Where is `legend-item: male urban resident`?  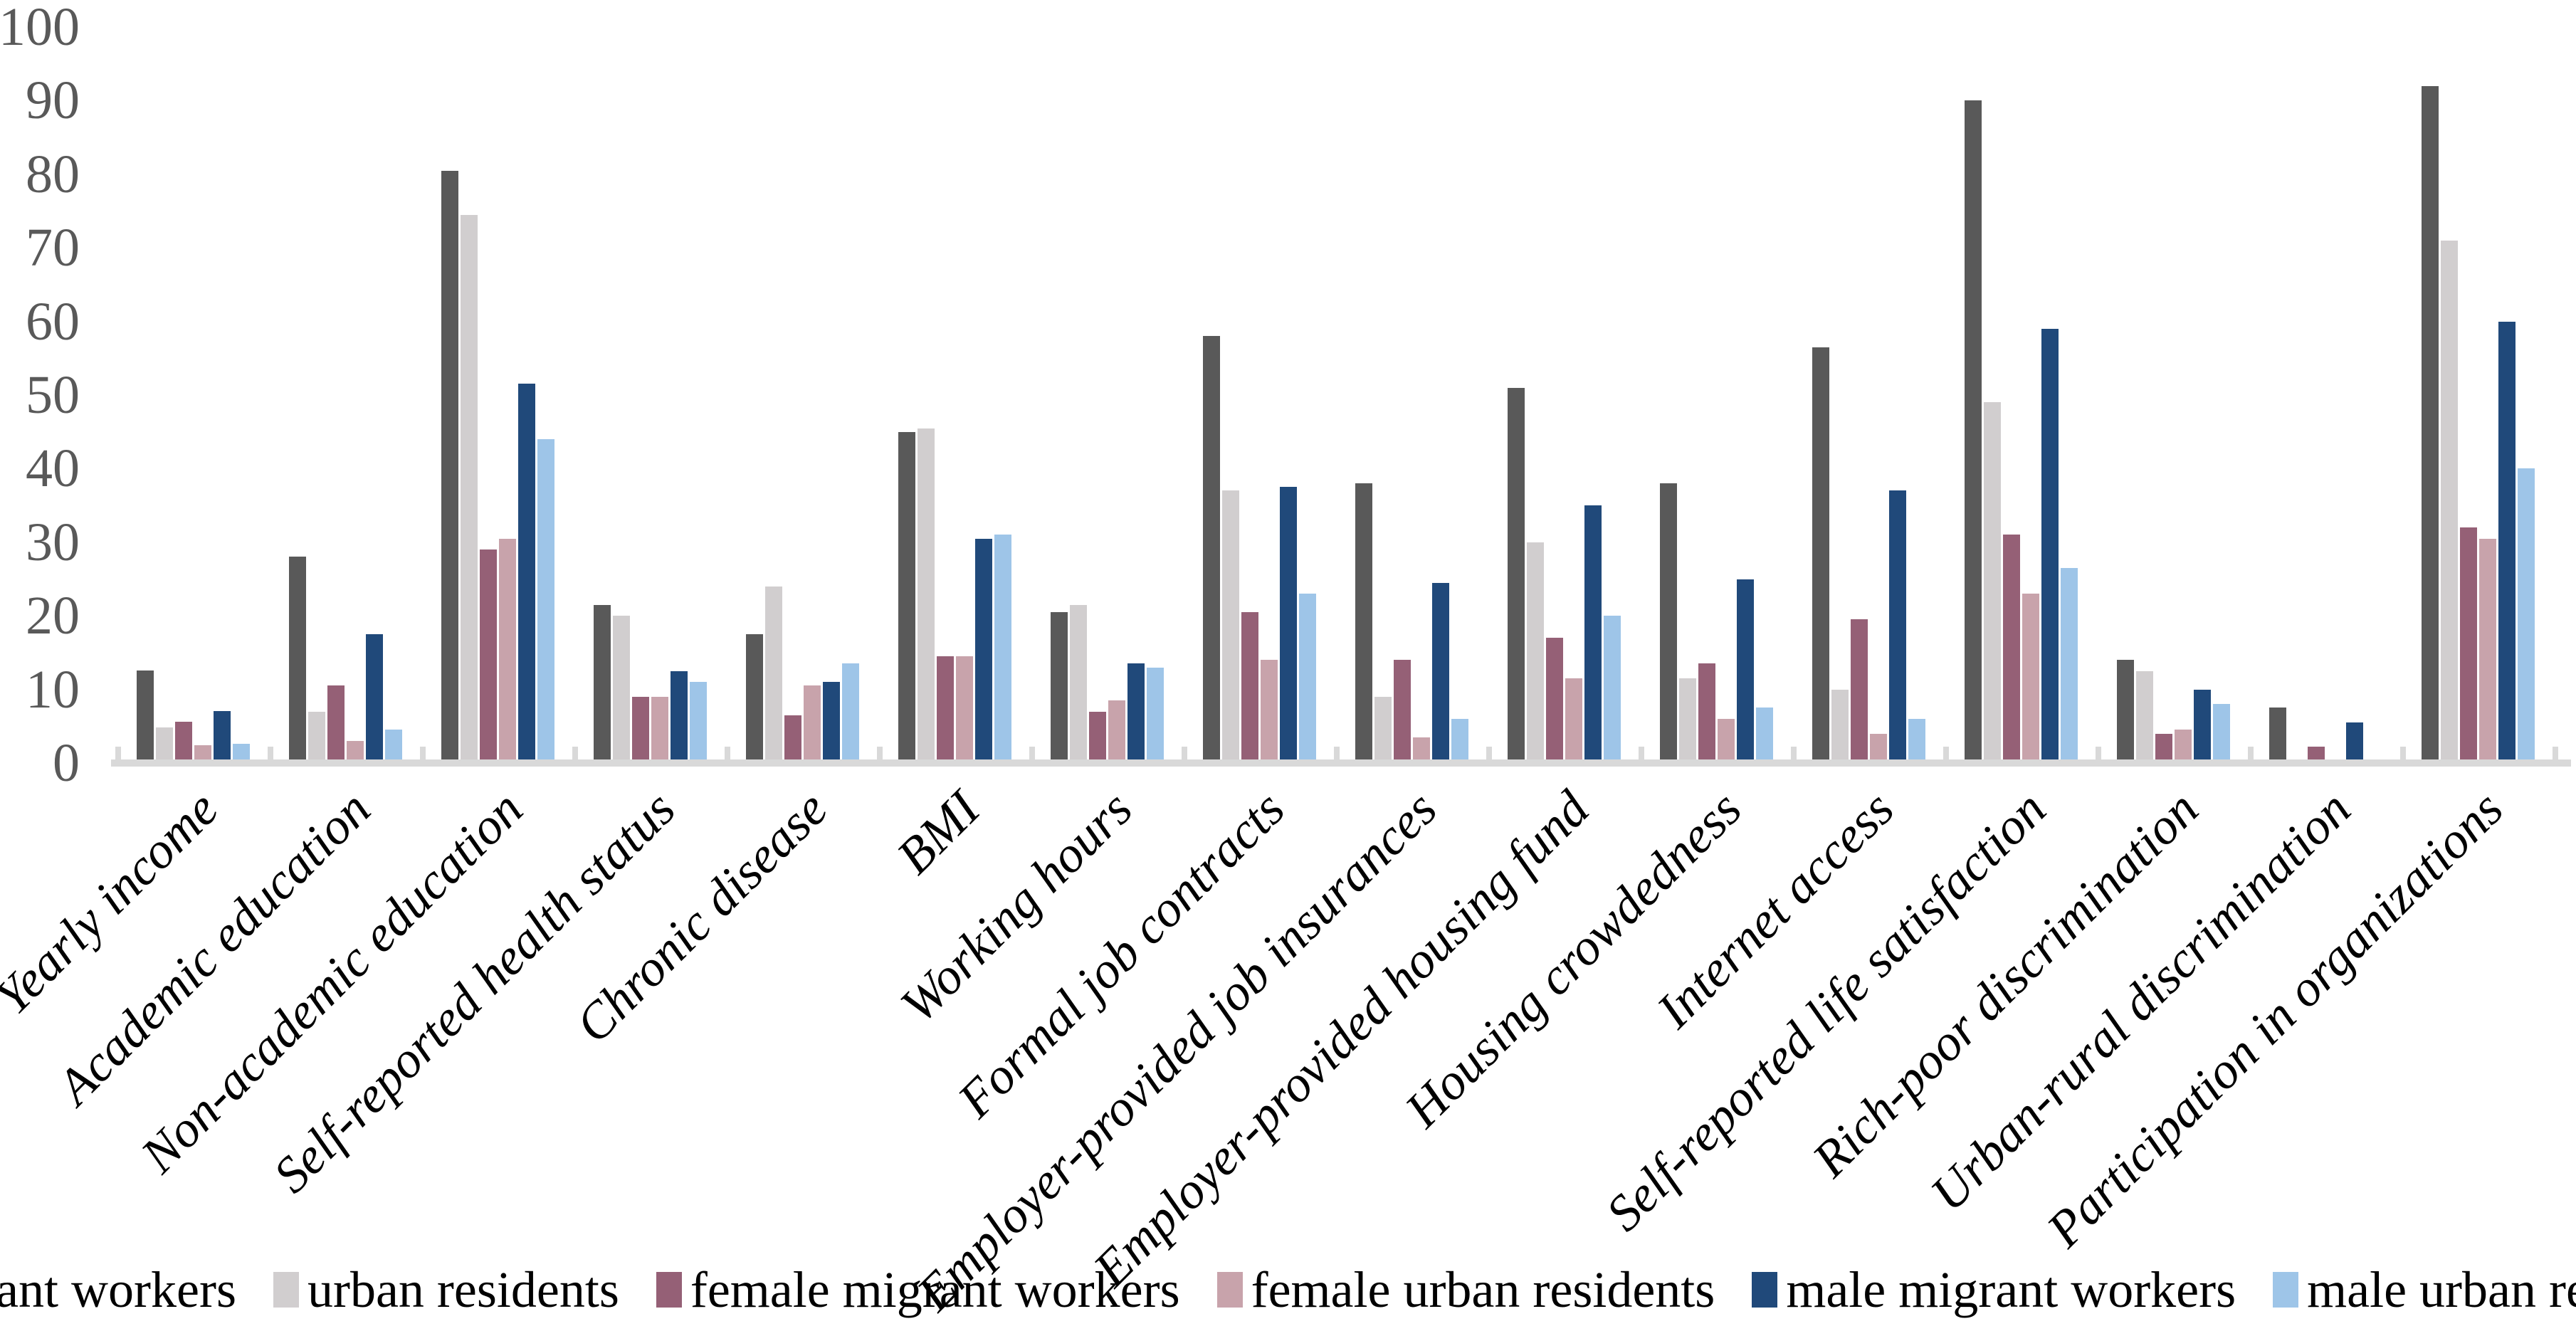 legend-item: male urban resident is located at coordinates (2424, 1289).